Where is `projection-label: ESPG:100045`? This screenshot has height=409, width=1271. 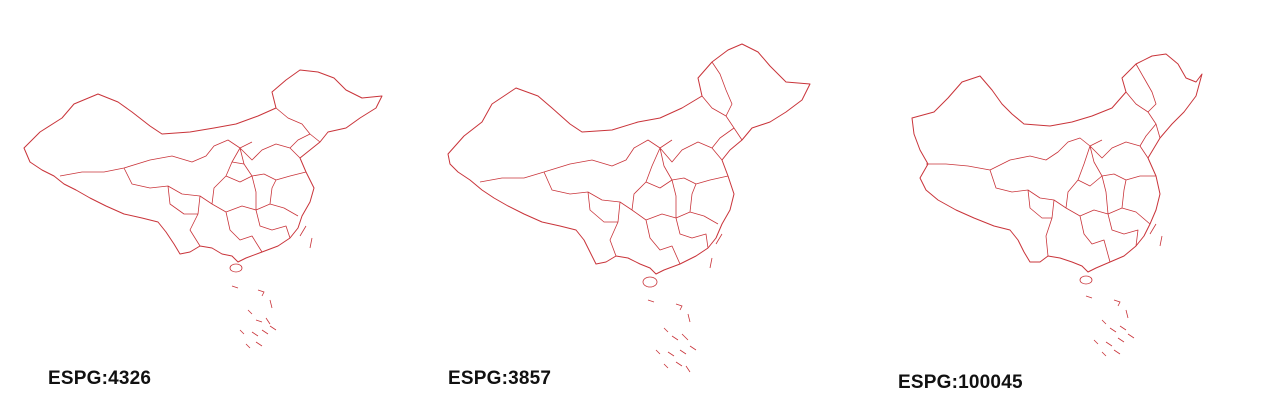 projection-label: ESPG:100045 is located at coordinates (960, 382).